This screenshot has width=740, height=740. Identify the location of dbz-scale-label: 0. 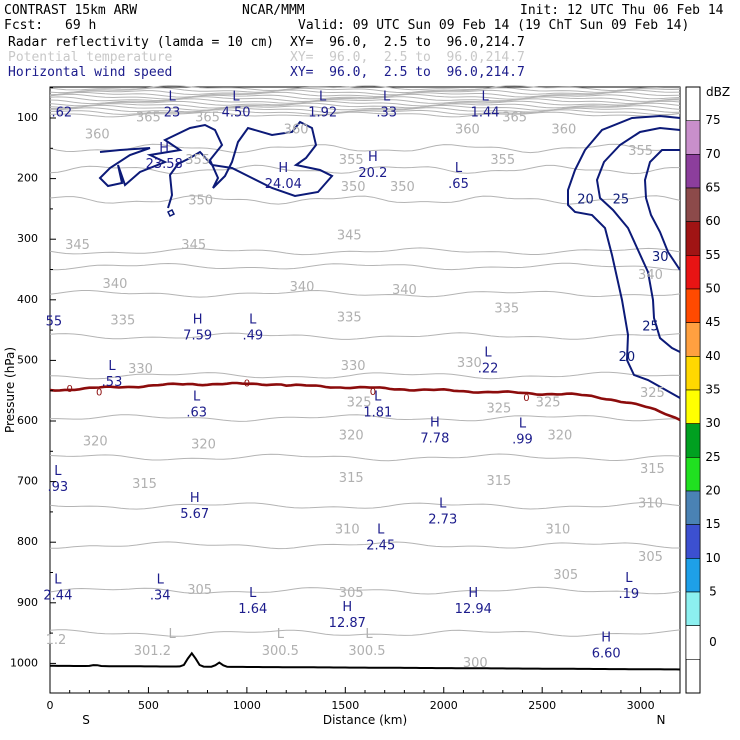
(713, 642).